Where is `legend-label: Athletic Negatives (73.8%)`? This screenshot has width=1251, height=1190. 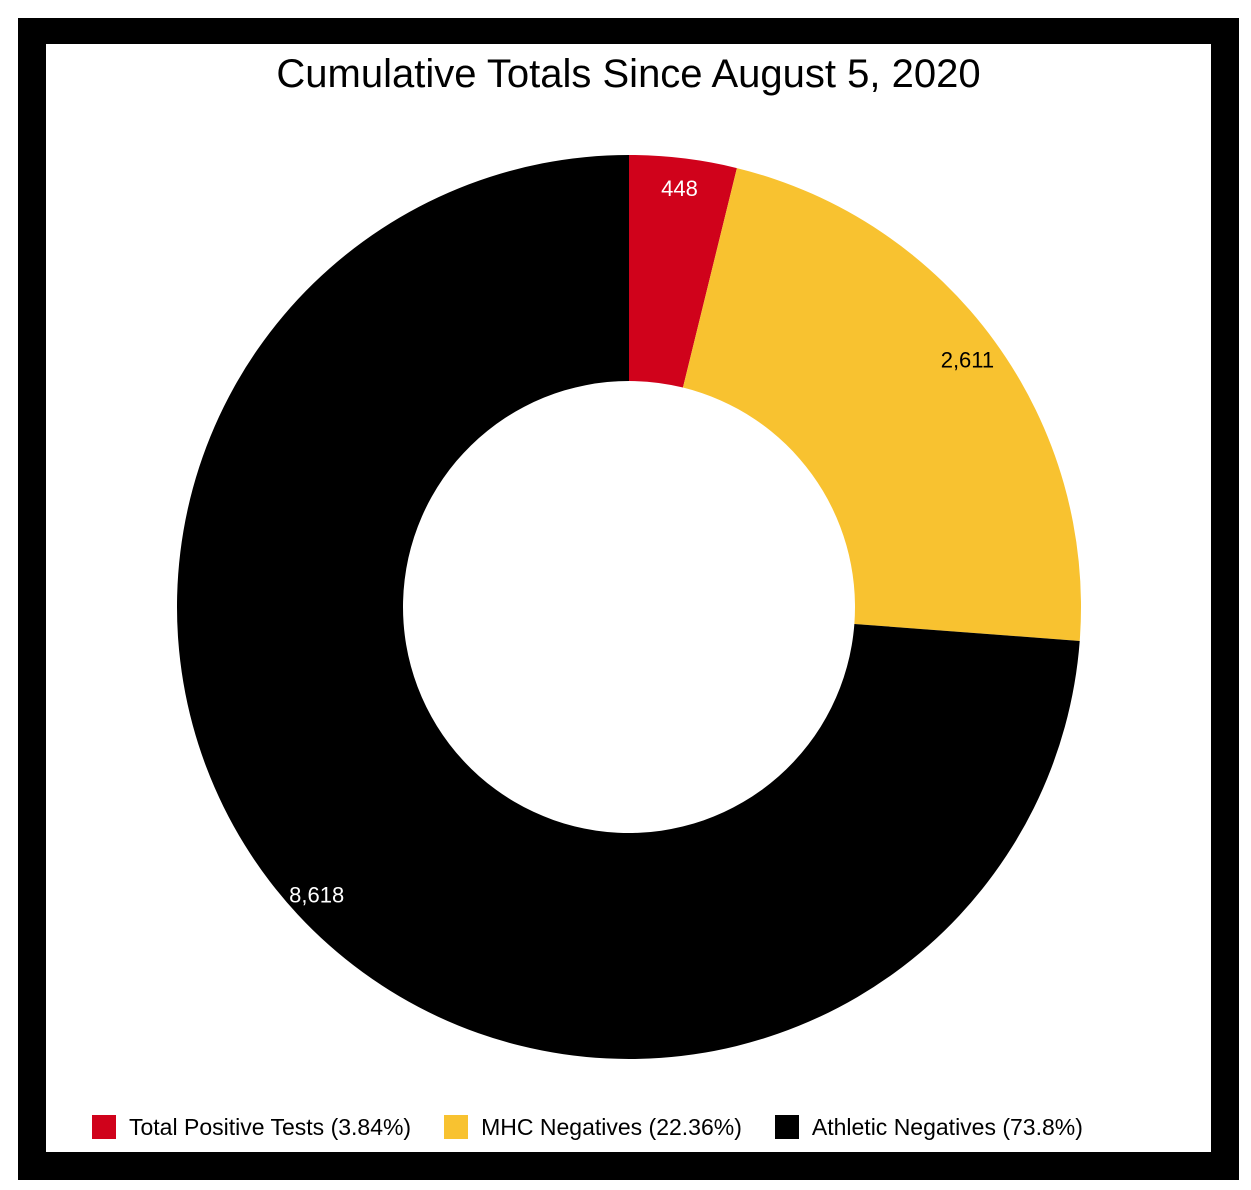
legend-label: Athletic Negatives (73.8%) is located at coordinates (947, 1126).